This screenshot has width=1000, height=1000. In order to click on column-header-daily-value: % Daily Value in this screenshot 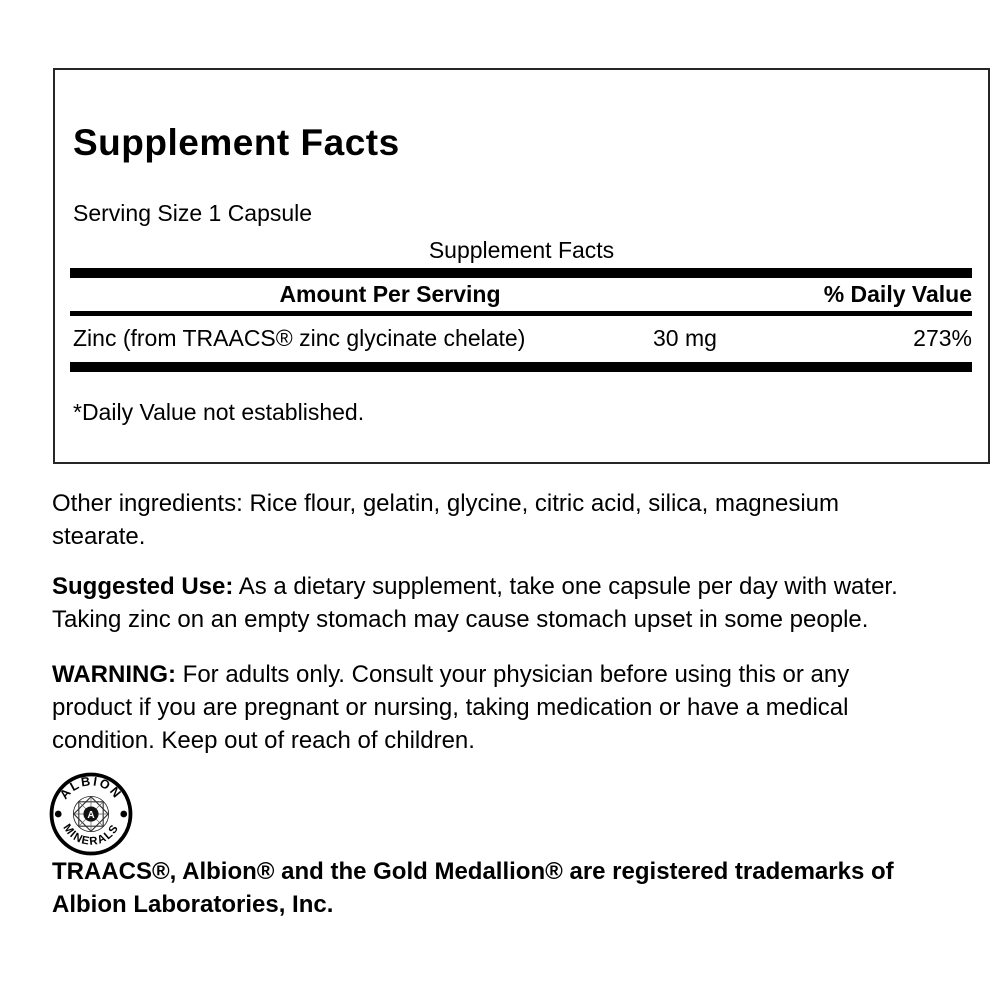, I will do `click(897, 294)`.